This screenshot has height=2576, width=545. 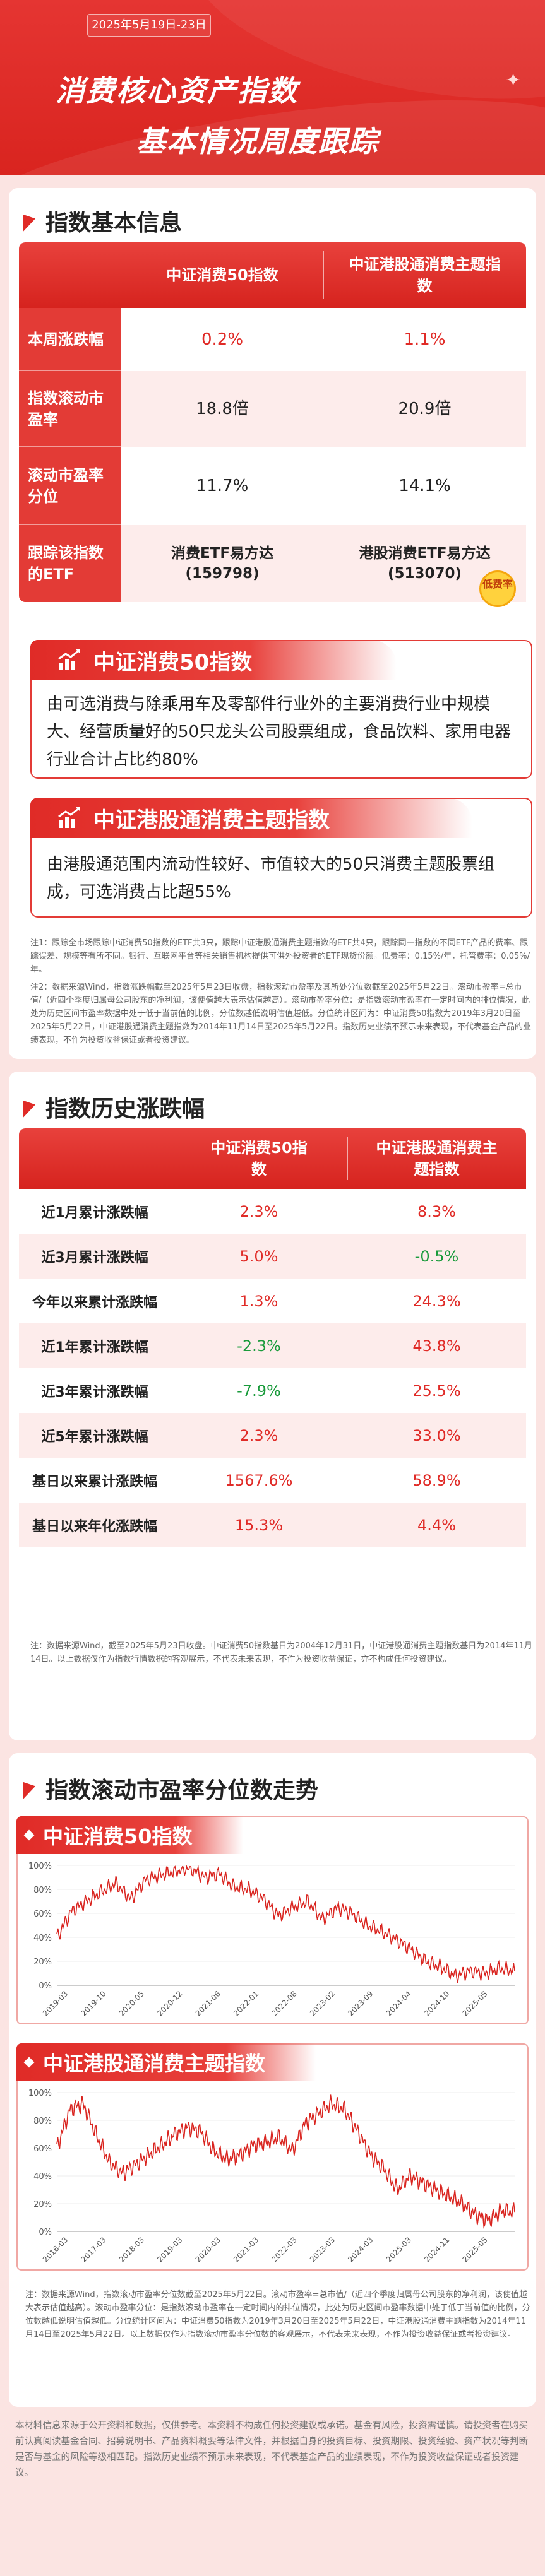 I want to click on x-tick-label: 2021-03, so click(x=246, y=2249).